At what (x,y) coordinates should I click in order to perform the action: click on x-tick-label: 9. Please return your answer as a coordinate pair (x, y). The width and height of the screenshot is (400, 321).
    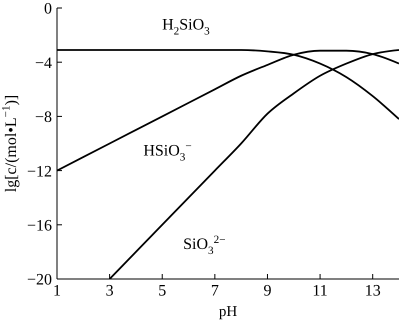
    Looking at the image, I should click on (267, 291).